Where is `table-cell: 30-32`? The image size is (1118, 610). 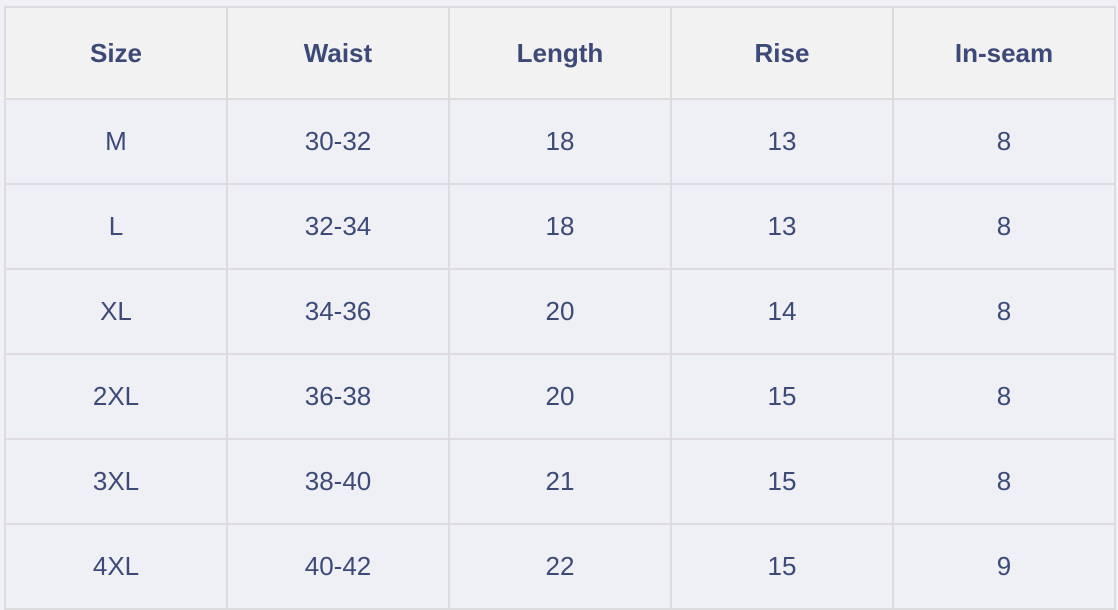 table-cell: 30-32 is located at coordinates (338, 141).